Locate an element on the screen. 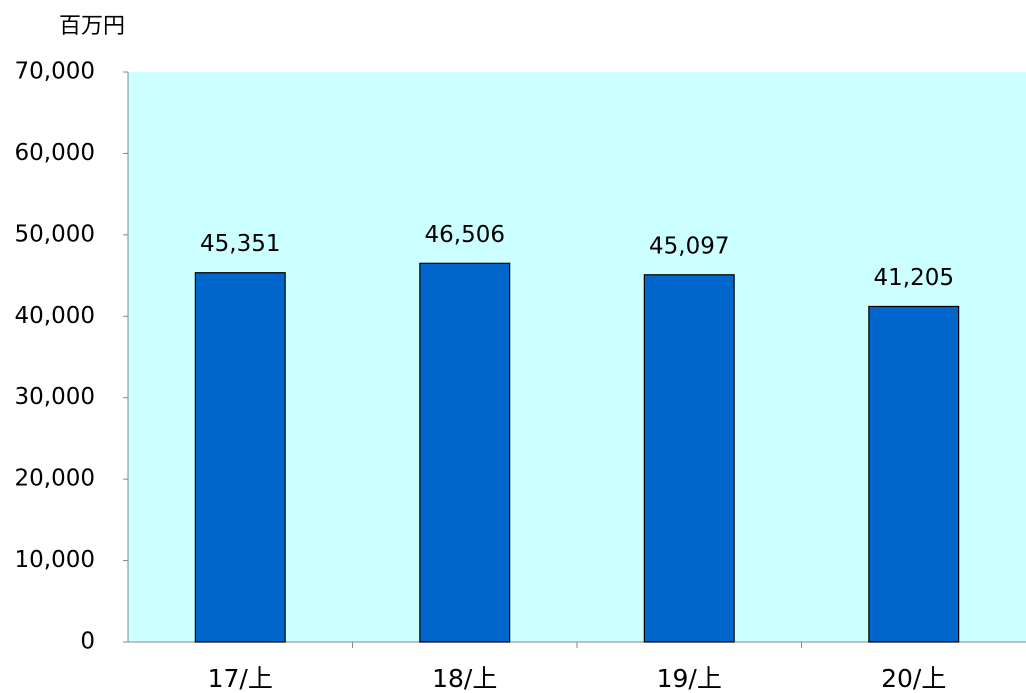 The image size is (1026, 693). y-tick-label: 70,000 is located at coordinates (55, 72).